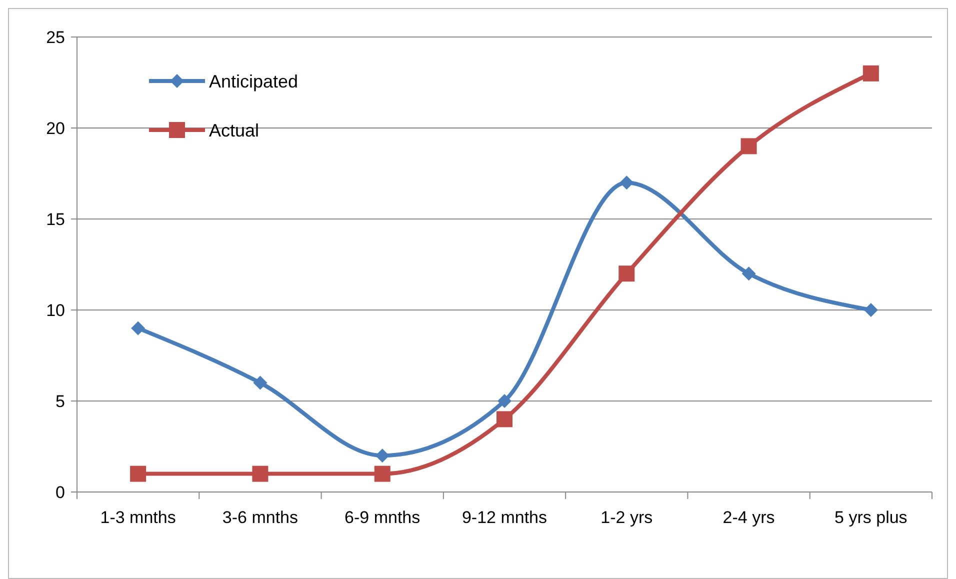 This screenshot has height=579, width=956. What do you see at coordinates (55, 219) in the screenshot?
I see `y-tick-label: 15` at bounding box center [55, 219].